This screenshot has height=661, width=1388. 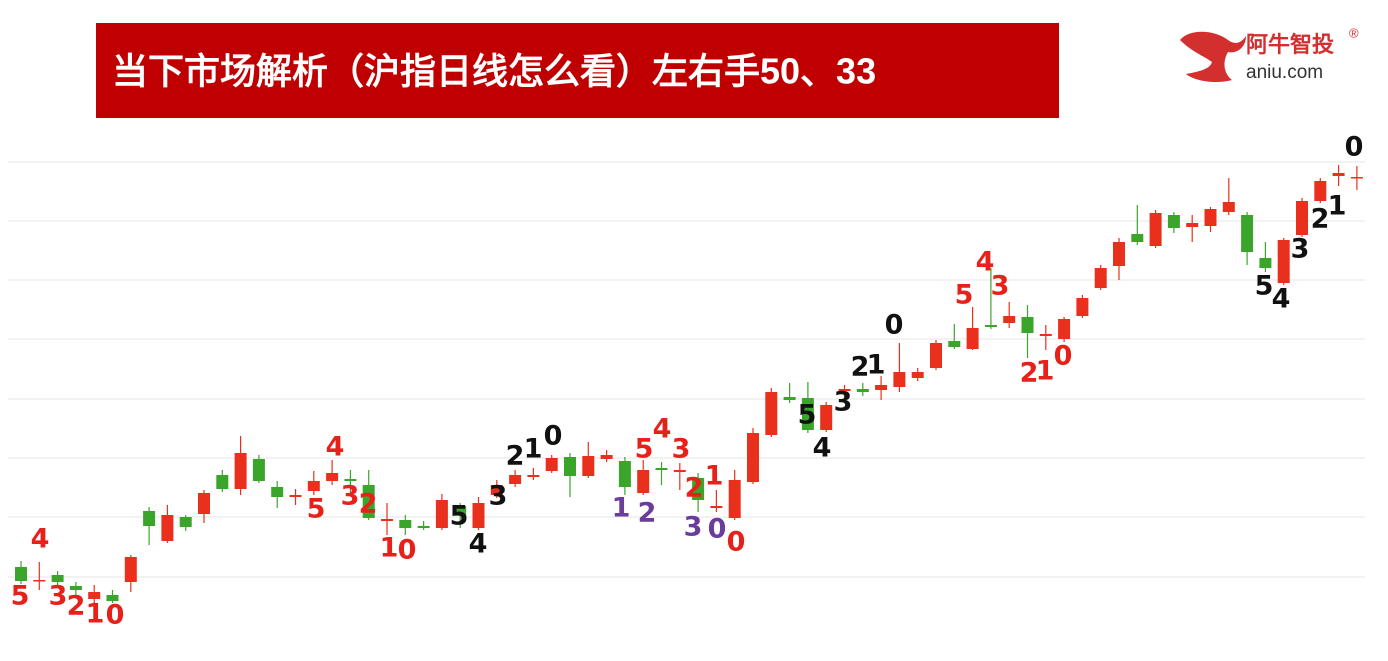 What do you see at coordinates (494, 71) in the screenshot?
I see `chart-title: 当下市场解析（沪指日线怎么看）左右手50、33` at bounding box center [494, 71].